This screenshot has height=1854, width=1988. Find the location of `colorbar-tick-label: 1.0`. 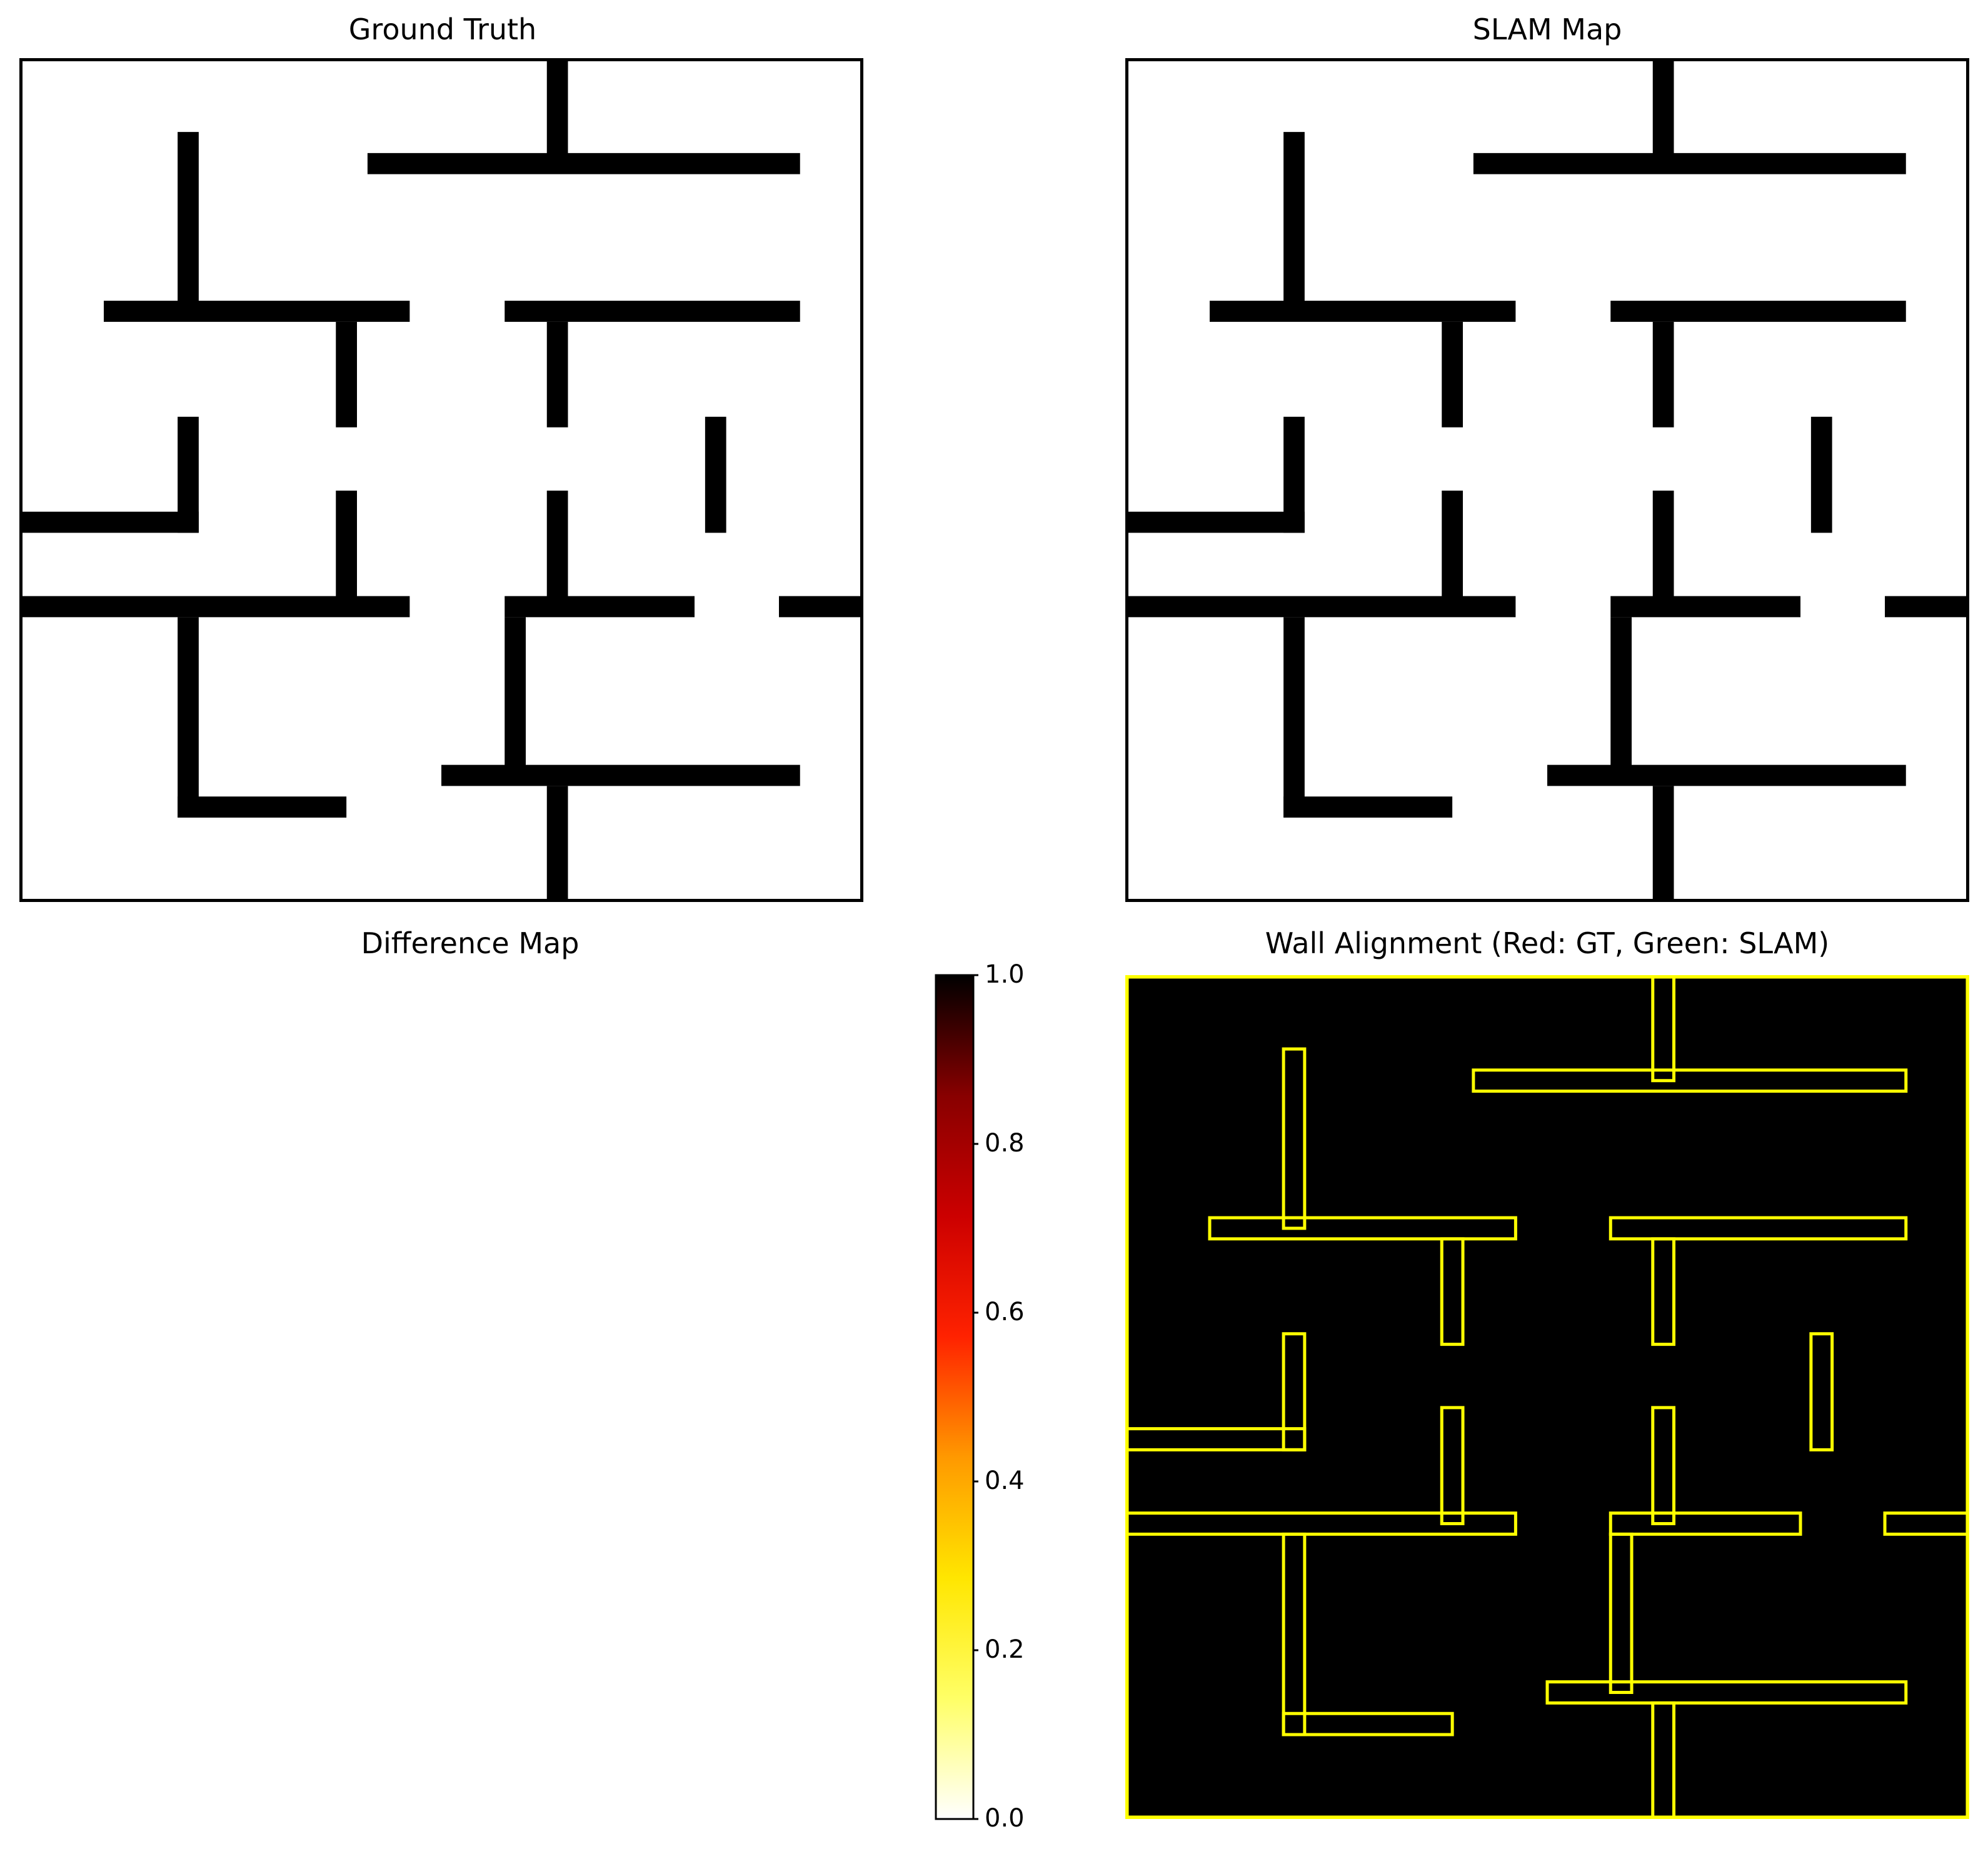

colorbar-tick-label: 1.0 is located at coordinates (1005, 974).